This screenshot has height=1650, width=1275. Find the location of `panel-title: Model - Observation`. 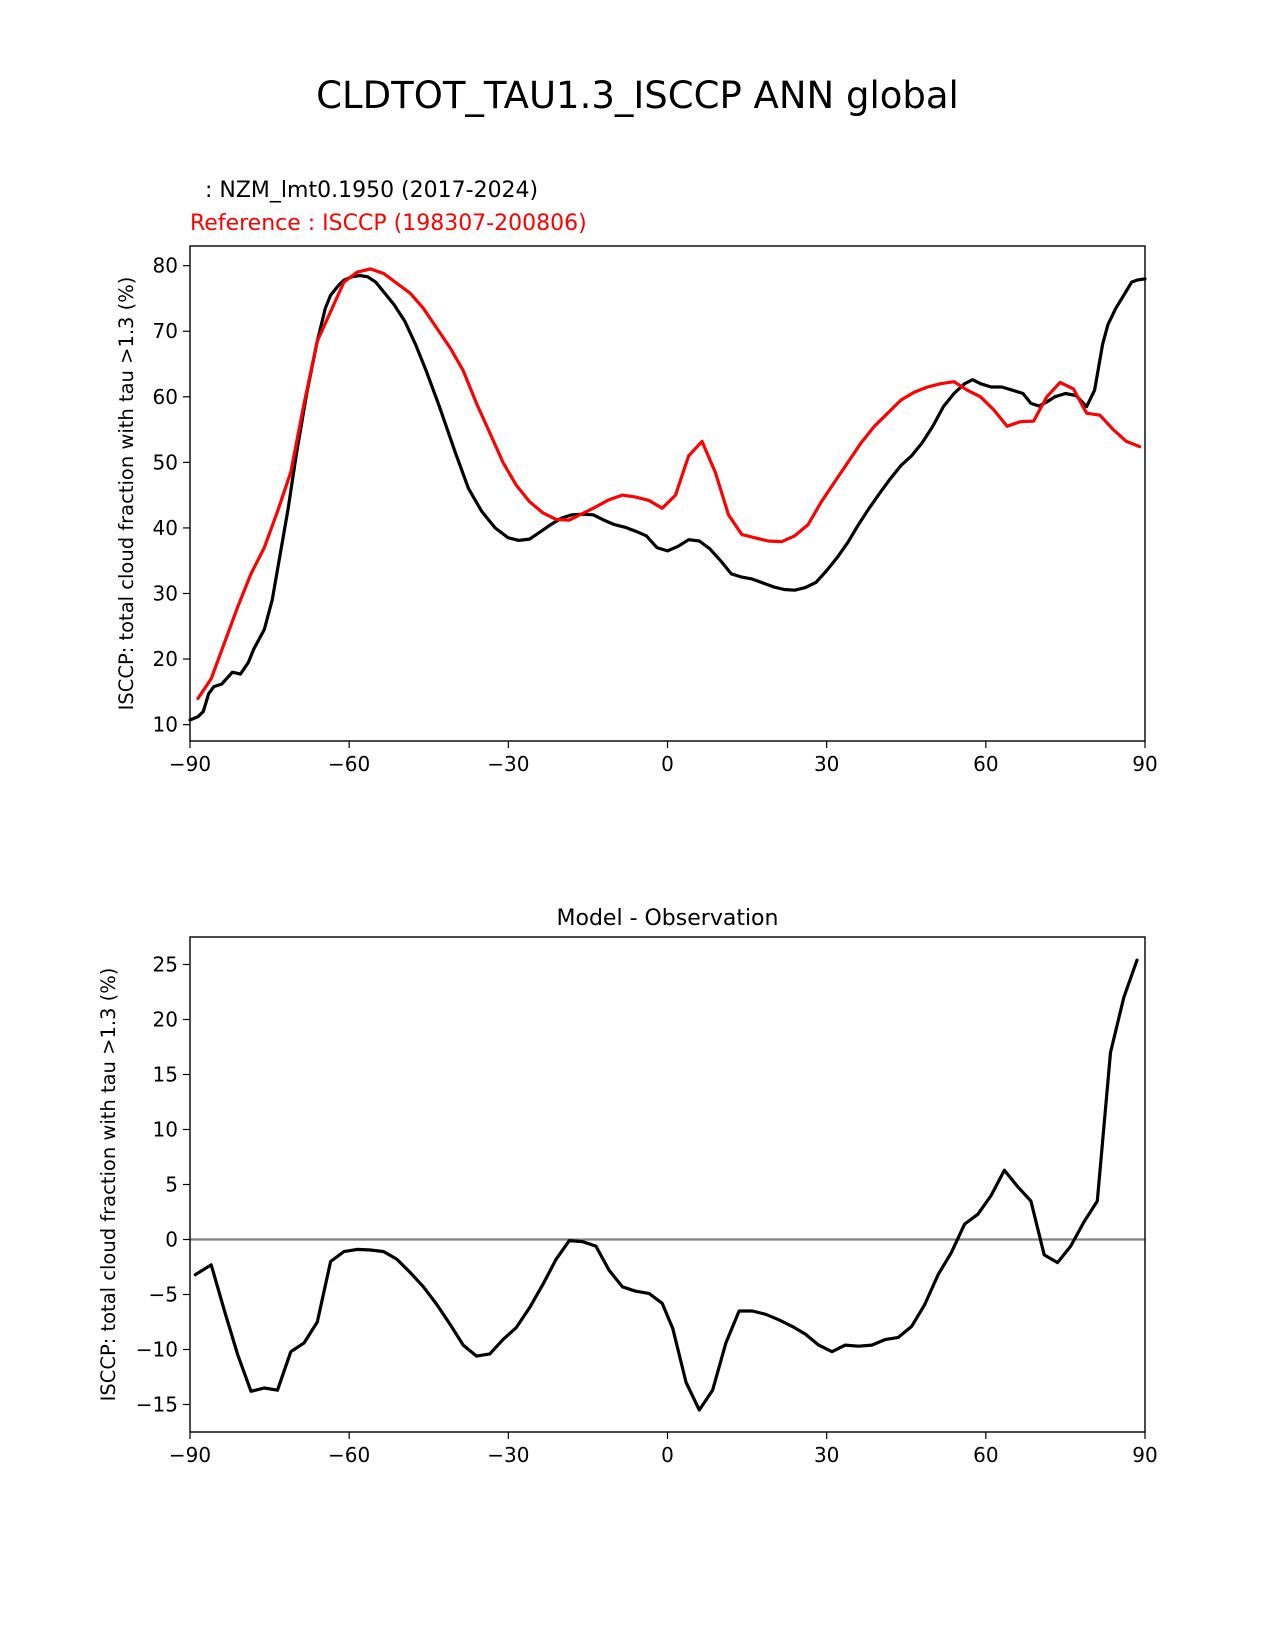

panel-title: Model - Observation is located at coordinates (668, 918).